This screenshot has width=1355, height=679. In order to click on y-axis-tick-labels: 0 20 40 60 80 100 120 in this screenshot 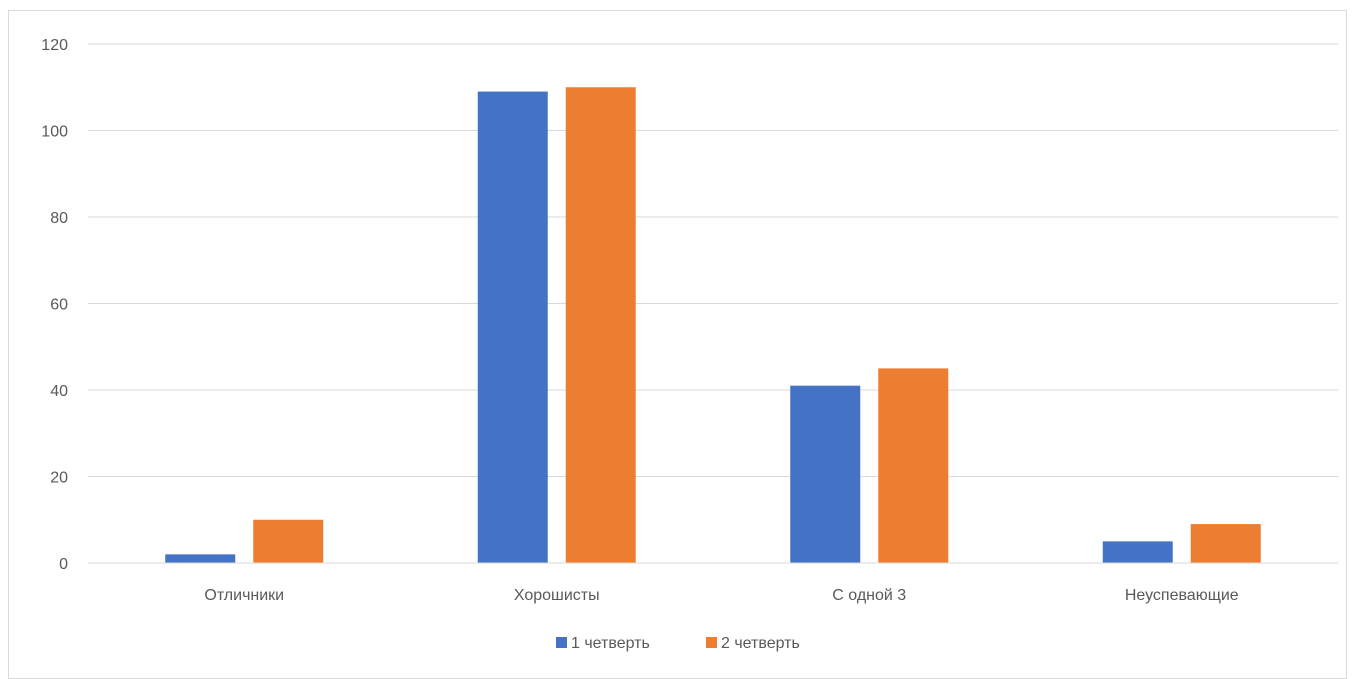, I will do `click(54, 305)`.